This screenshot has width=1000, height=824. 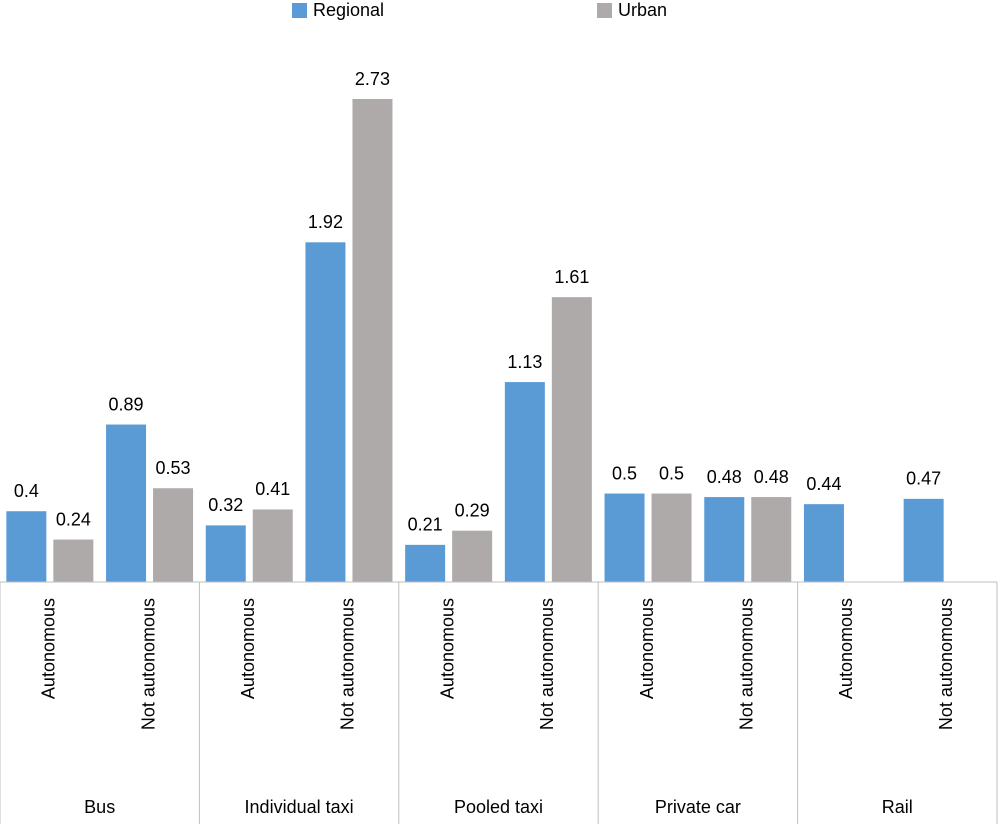 I want to click on data-label: 0.41, so click(x=272, y=489).